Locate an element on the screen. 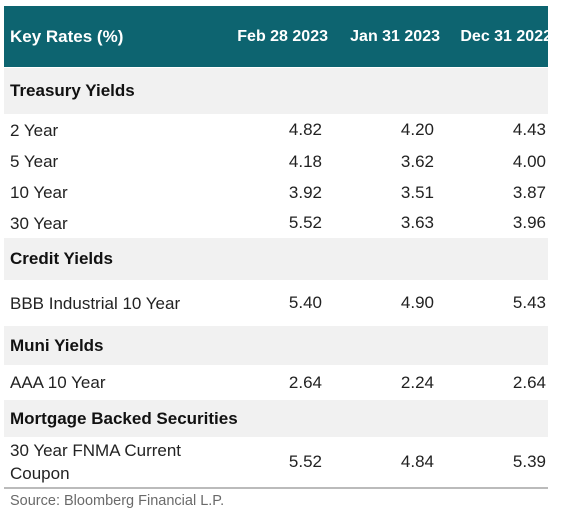  table-row: BBB Industrial 10 Year 5.40 4.90 5.43 is located at coordinates (276, 303).